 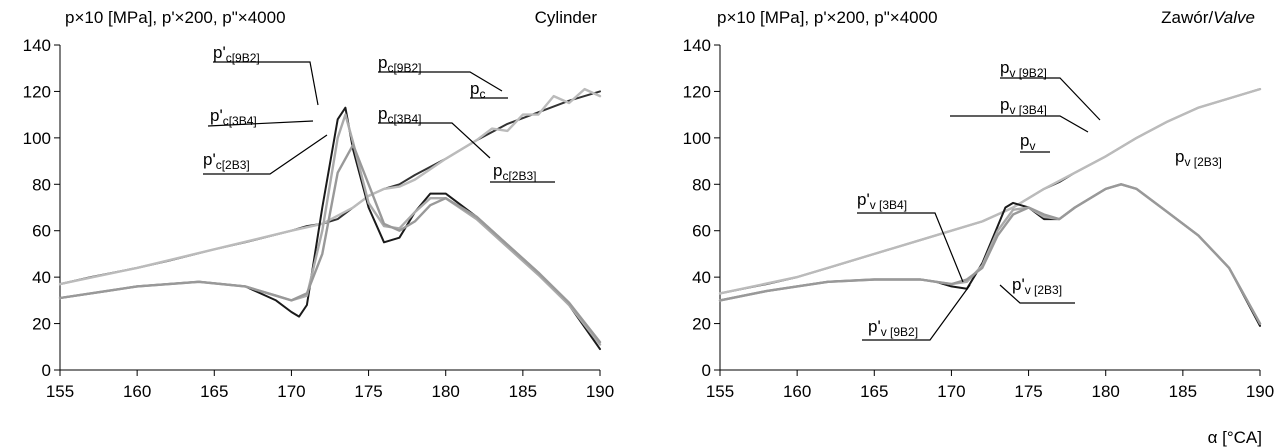 What do you see at coordinates (916, 312) in the screenshot?
I see `leader-pp-v-9b2` at bounding box center [916, 312].